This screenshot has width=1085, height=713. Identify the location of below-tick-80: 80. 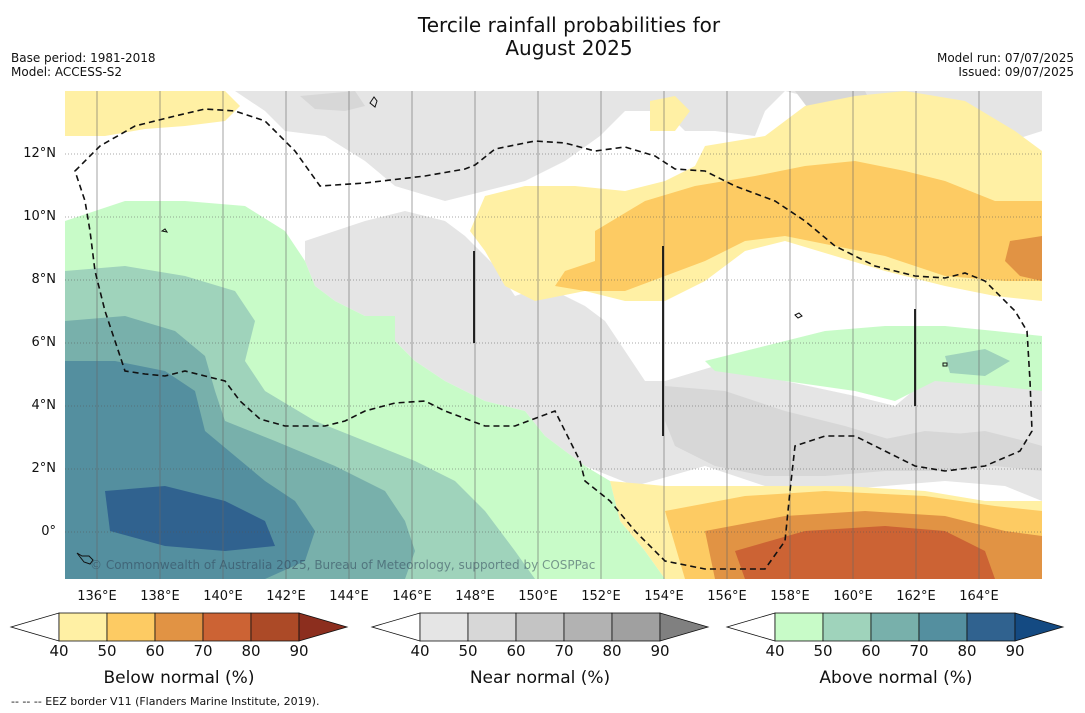
(251, 651).